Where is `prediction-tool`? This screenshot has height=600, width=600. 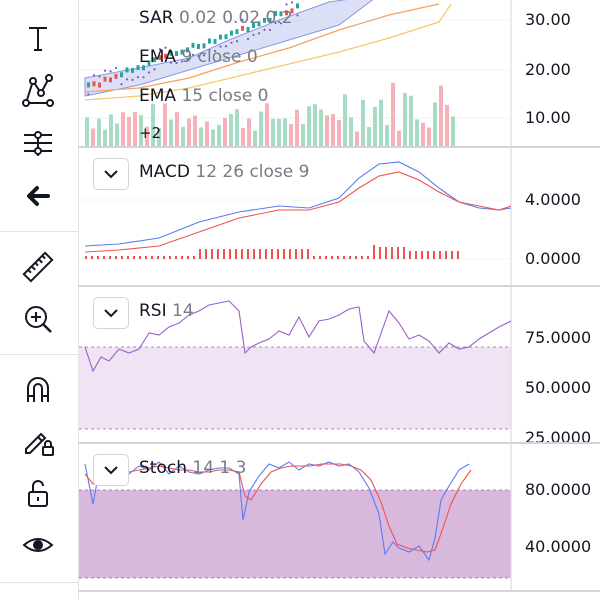 prediction-tool is located at coordinates (38, 143).